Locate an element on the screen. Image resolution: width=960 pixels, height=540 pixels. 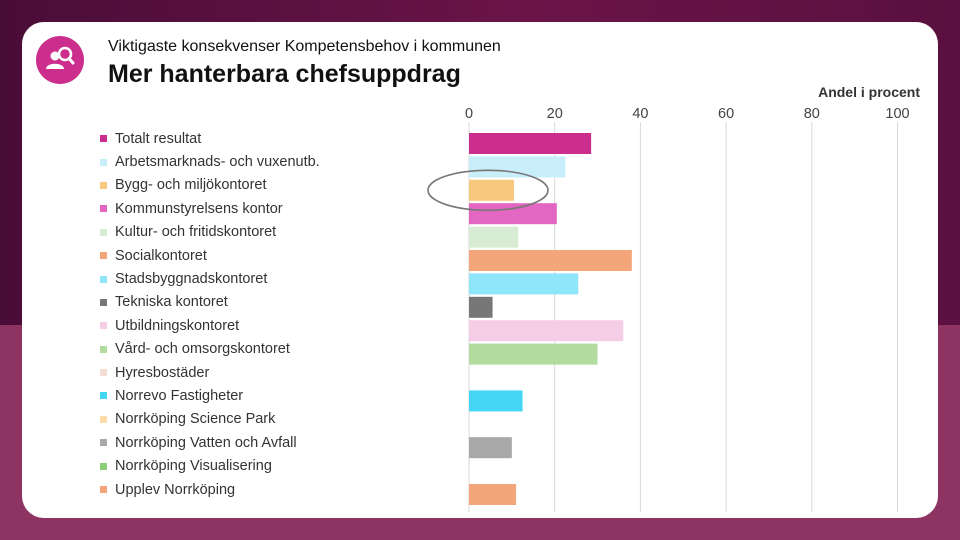
legend-label: Hyresbostäder is located at coordinates (162, 372).